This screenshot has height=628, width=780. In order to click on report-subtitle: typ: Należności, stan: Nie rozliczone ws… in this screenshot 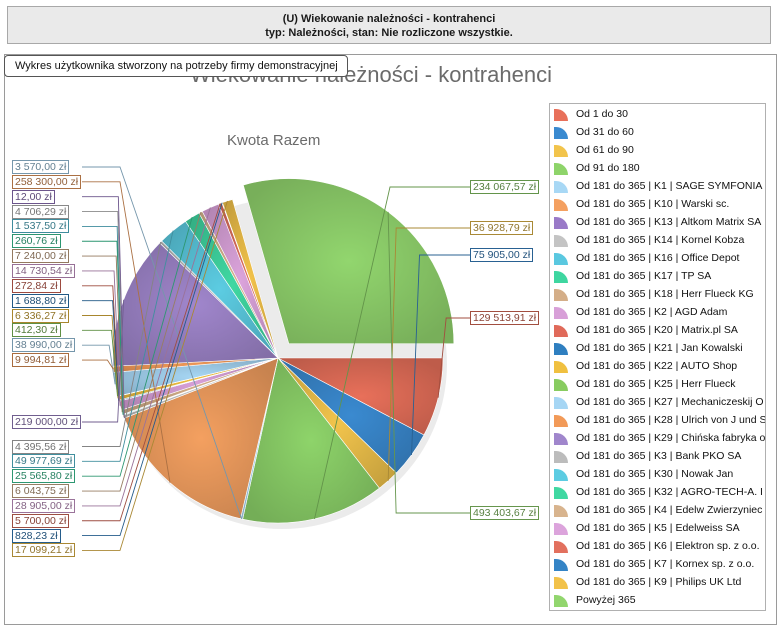, I will do `click(389, 33)`.